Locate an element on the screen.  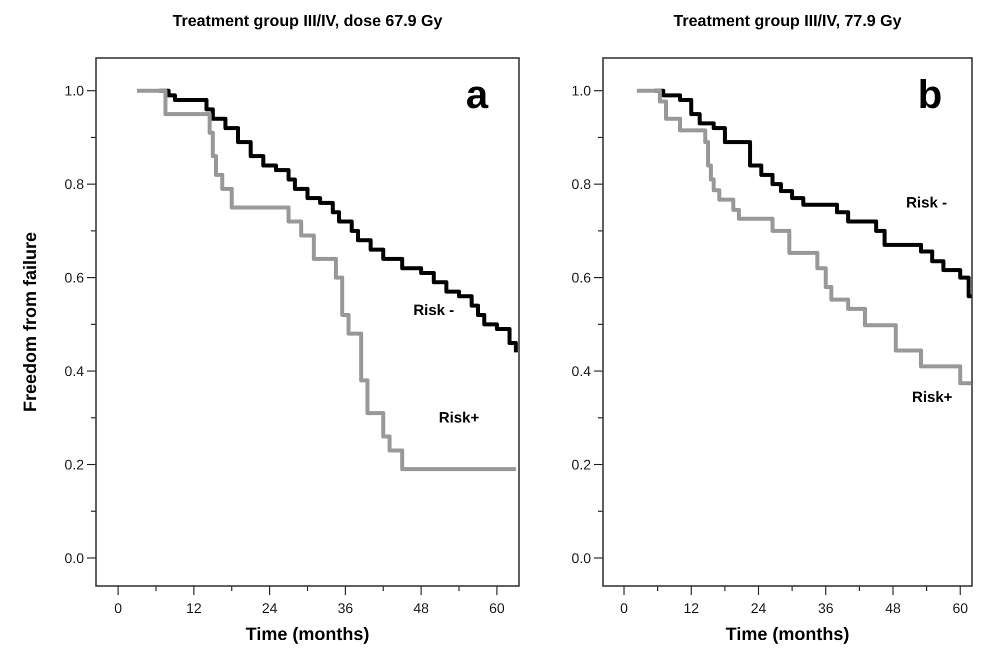
text: Risk+ is located at coordinates (459, 417).